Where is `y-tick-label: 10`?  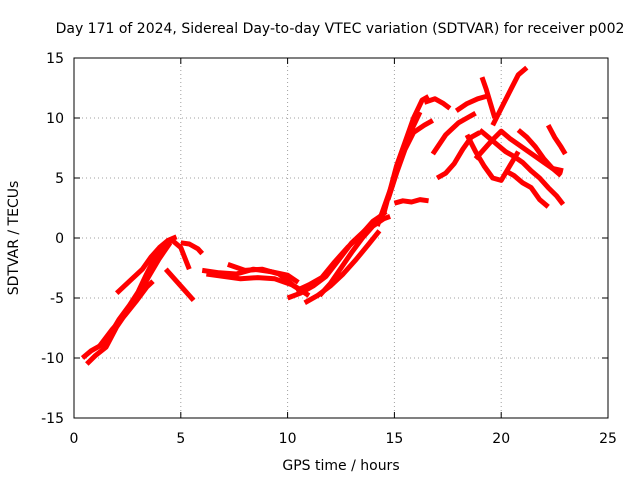
y-tick-label: 10 is located at coordinates (55, 119).